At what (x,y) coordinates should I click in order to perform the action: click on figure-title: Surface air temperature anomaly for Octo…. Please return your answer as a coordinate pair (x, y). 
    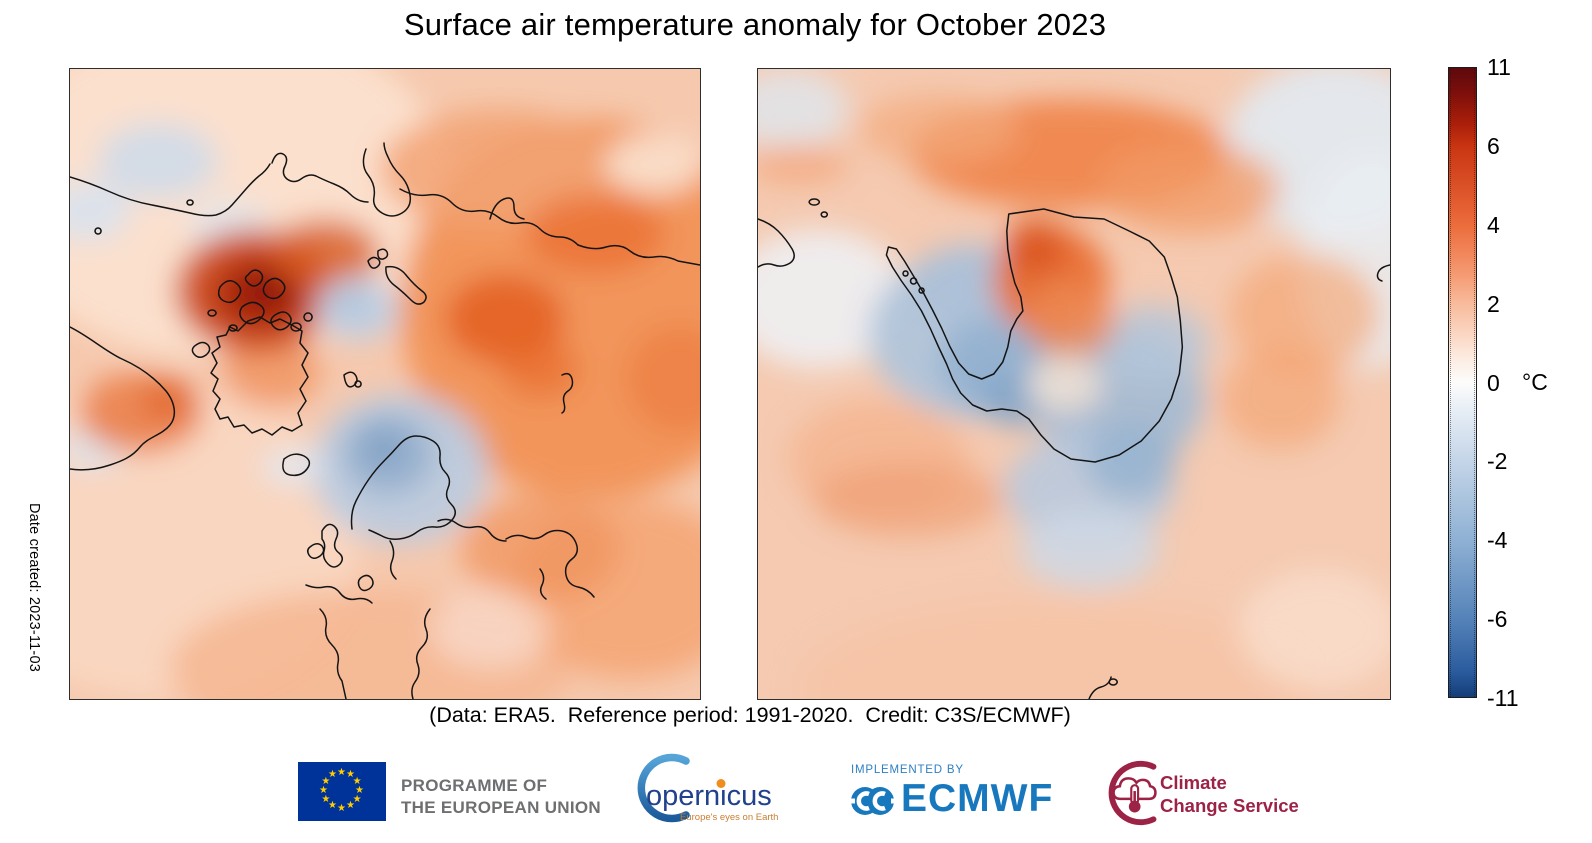
    Looking at the image, I should click on (755, 24).